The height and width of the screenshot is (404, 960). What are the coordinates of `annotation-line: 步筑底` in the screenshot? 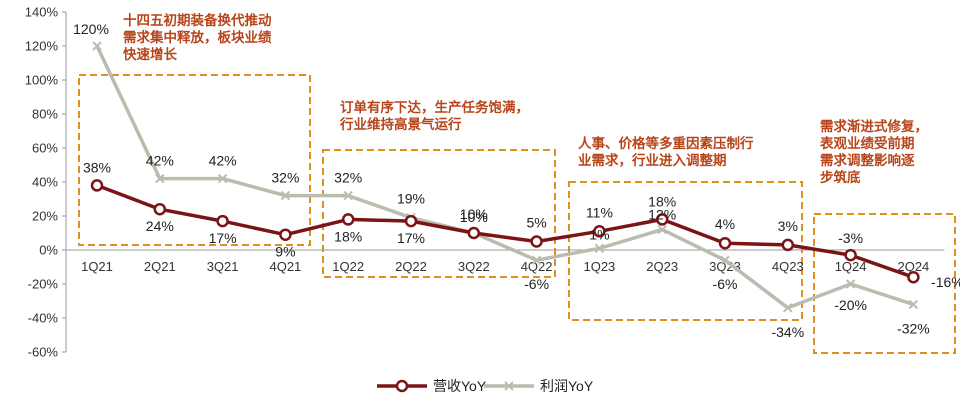 It's located at (840, 177).